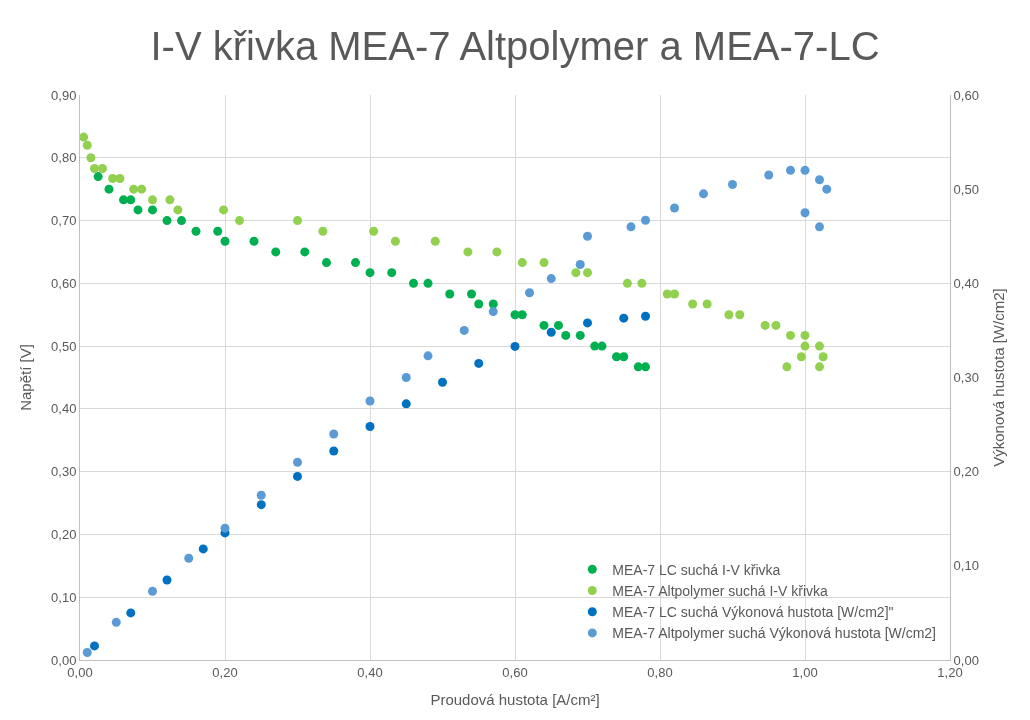 Image resolution: width=1030 pixels, height=720 pixels. What do you see at coordinates (64, 597) in the screenshot?
I see `y-tick-label: 0,10` at bounding box center [64, 597].